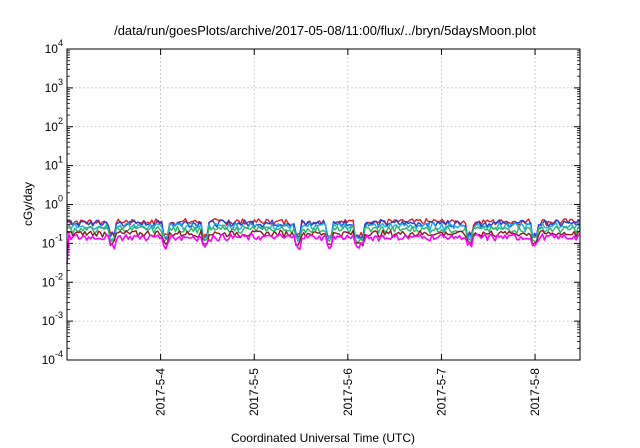  I want to click on x-tick-label: 2017-5-8, so click(535, 392).